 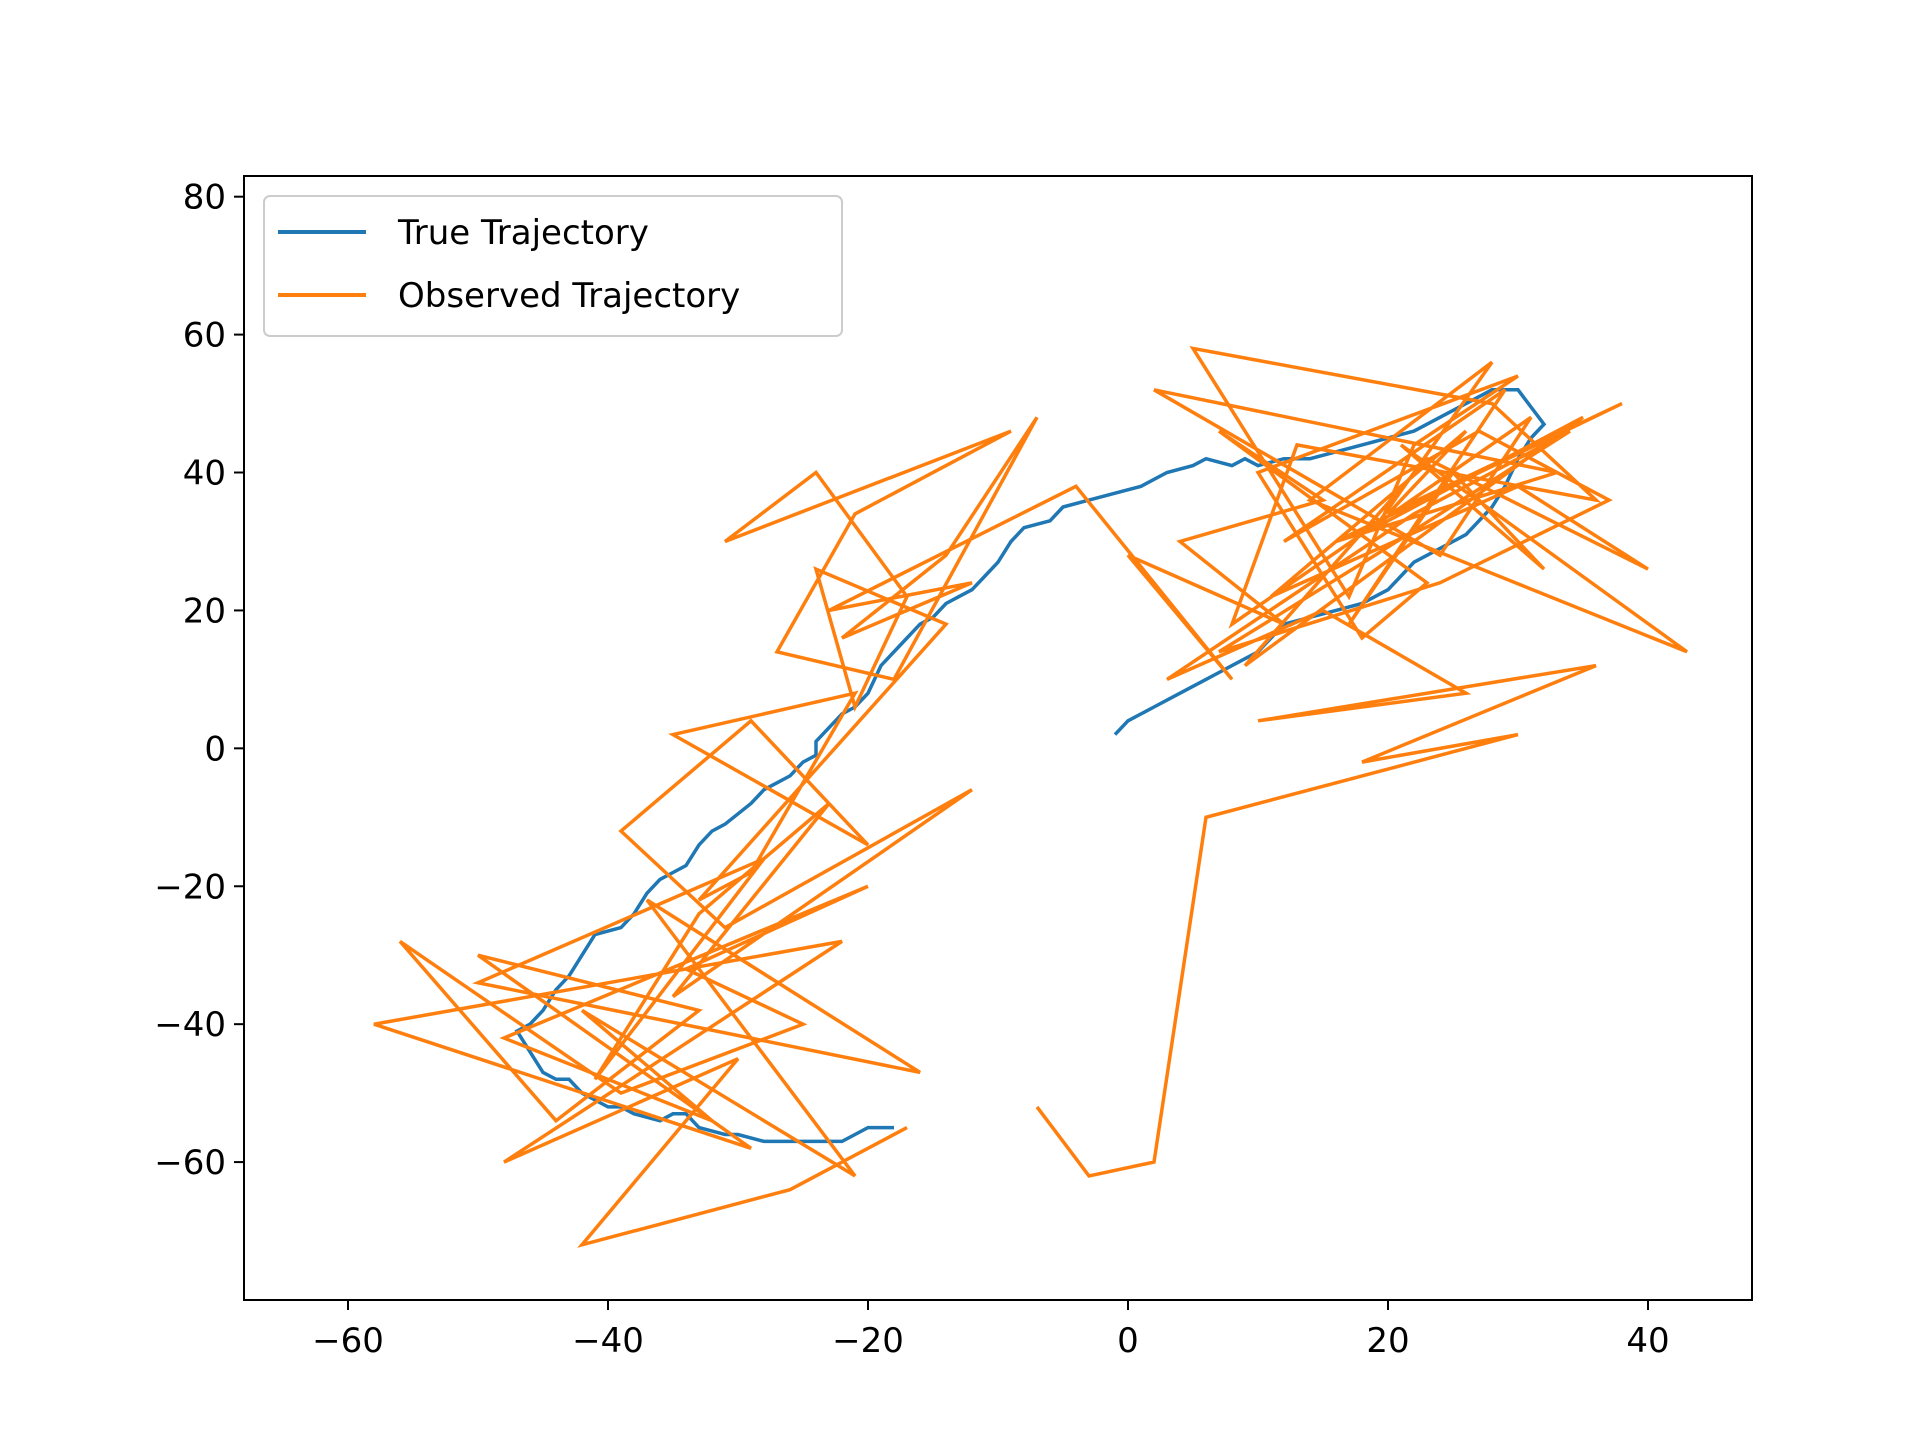 I want to click on legend-label-true: True Trajectory, so click(x=523, y=233).